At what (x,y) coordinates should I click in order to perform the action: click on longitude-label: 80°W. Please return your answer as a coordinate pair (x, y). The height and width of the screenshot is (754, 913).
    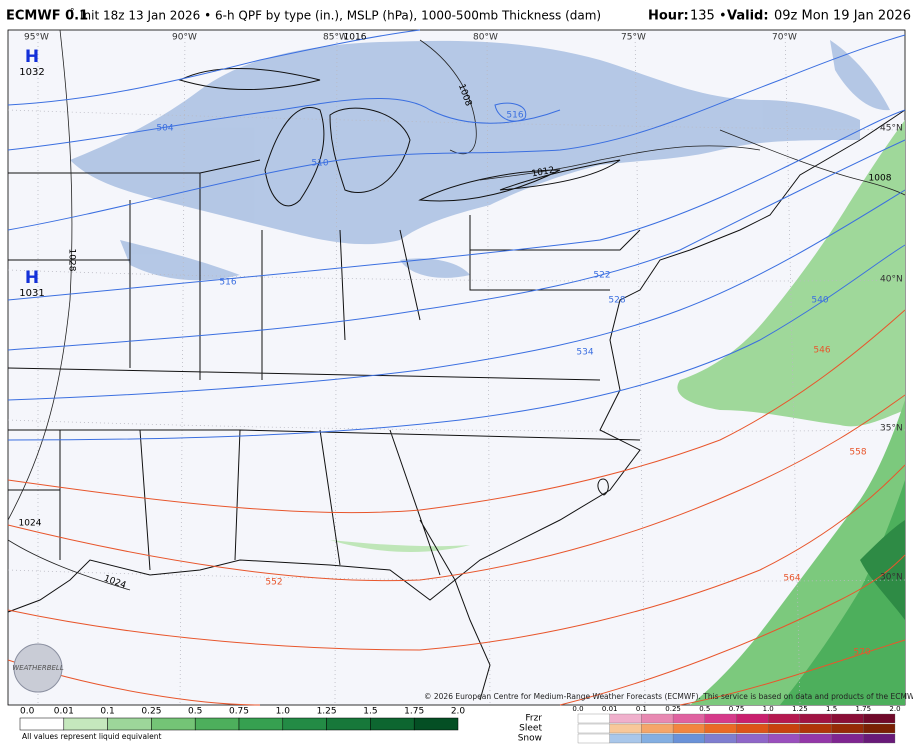
    Looking at the image, I should click on (485, 38).